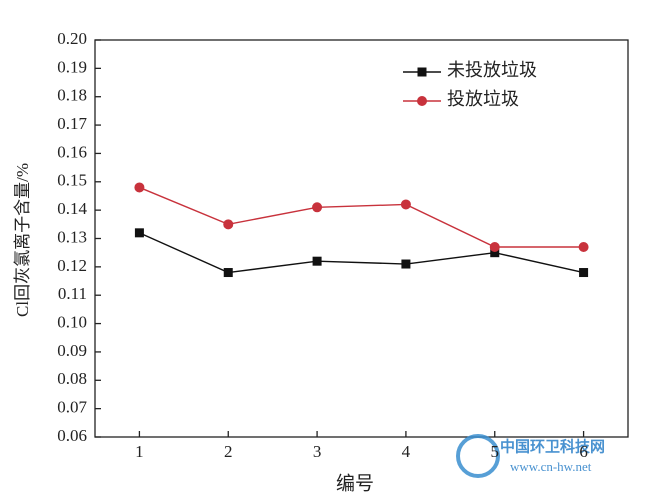 The image size is (651, 500). What do you see at coordinates (72, 407) in the screenshot?
I see `y-tick-label: 0.07` at bounding box center [72, 407].